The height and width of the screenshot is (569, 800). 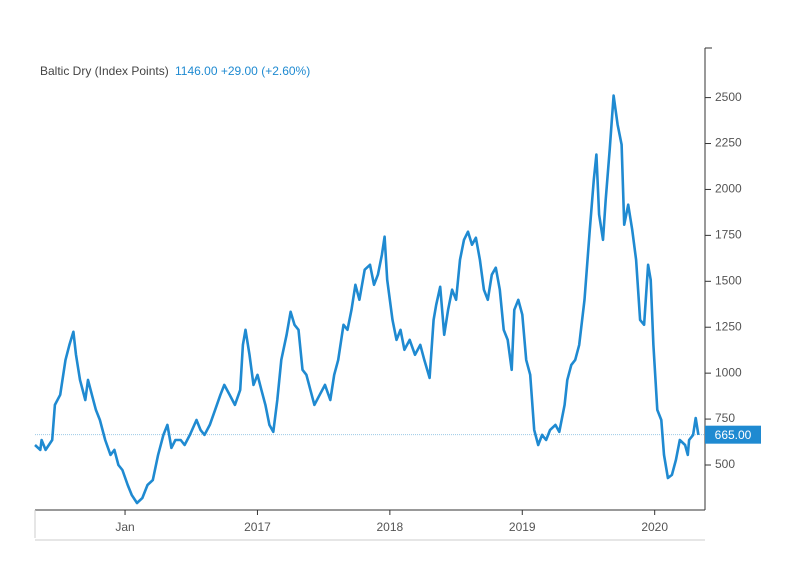 What do you see at coordinates (725, 464) in the screenshot?
I see `y-tick-label: 500` at bounding box center [725, 464].